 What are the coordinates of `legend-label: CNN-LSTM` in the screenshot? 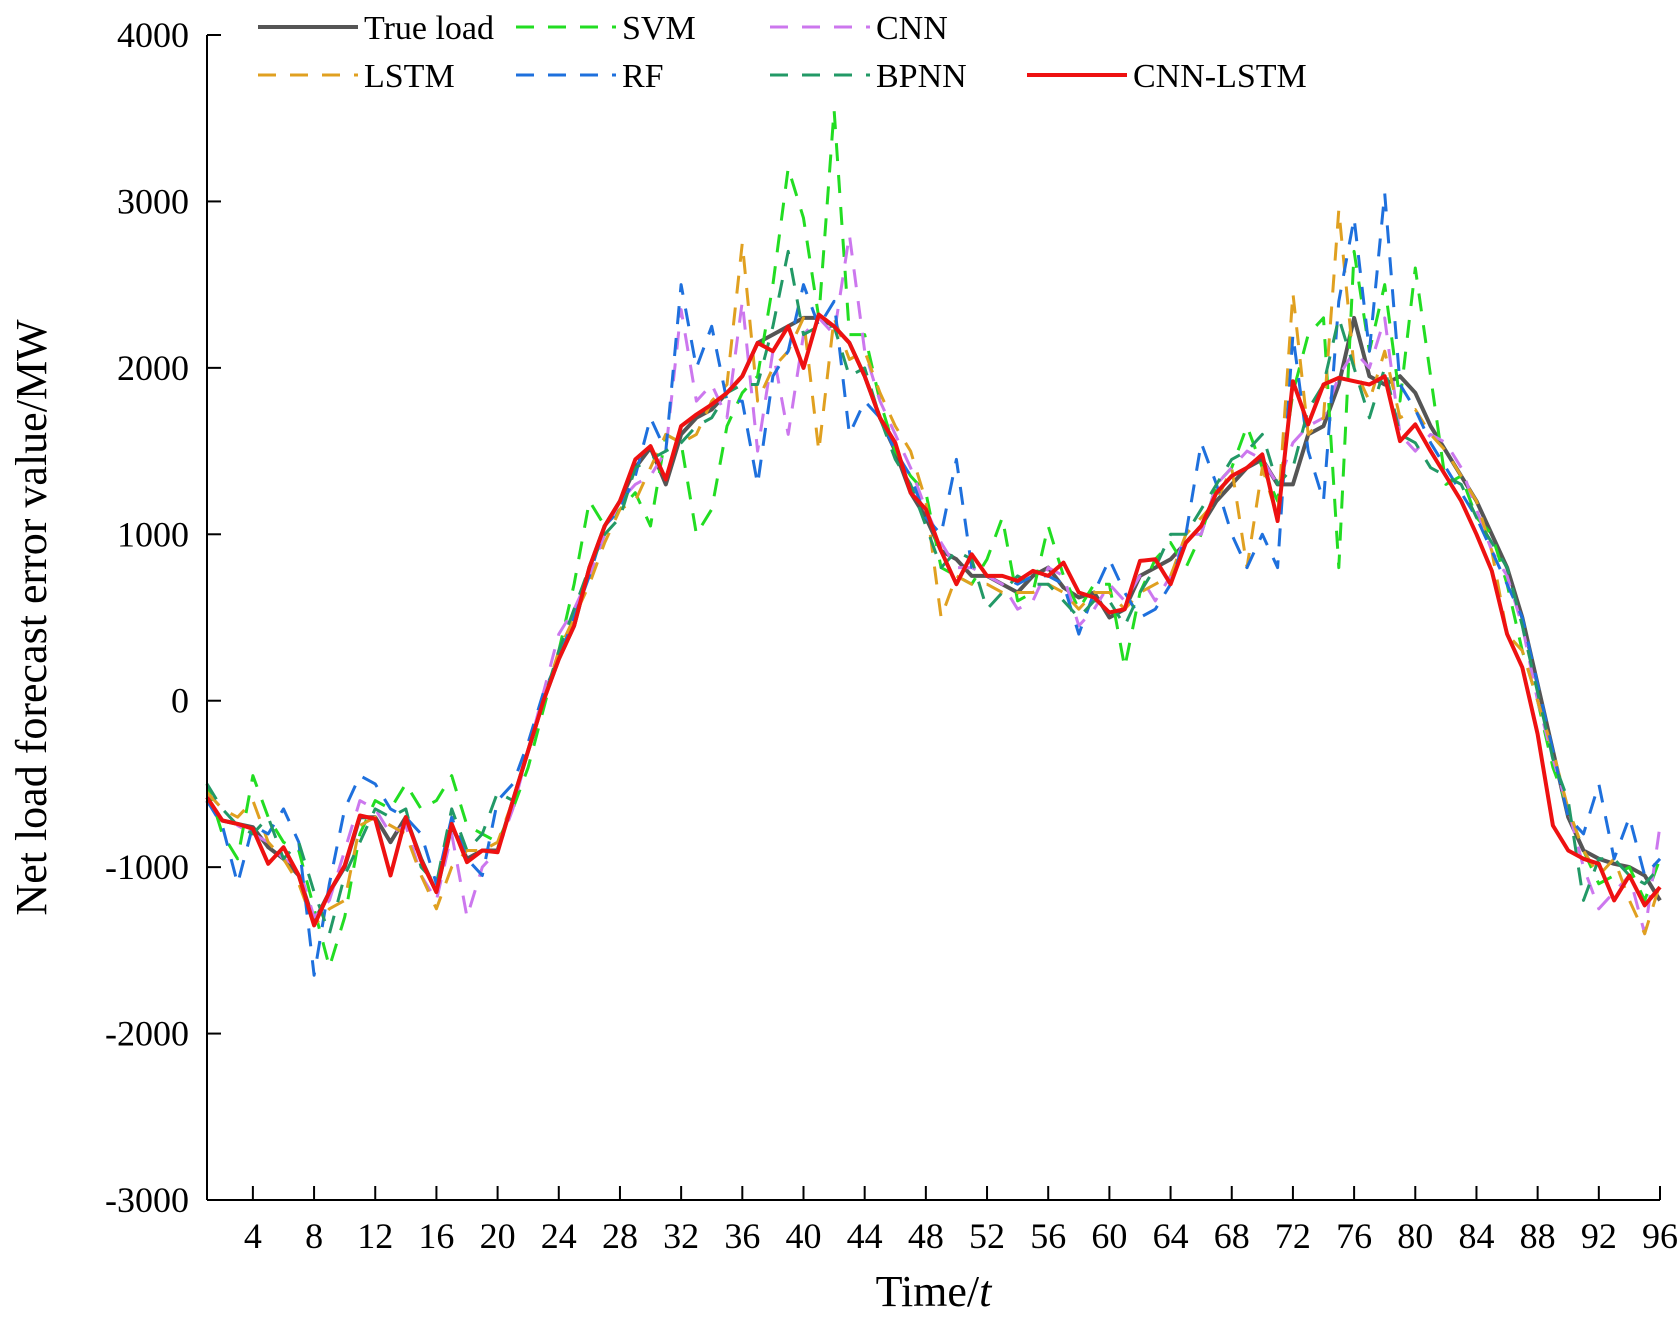 It's located at (1220, 76).